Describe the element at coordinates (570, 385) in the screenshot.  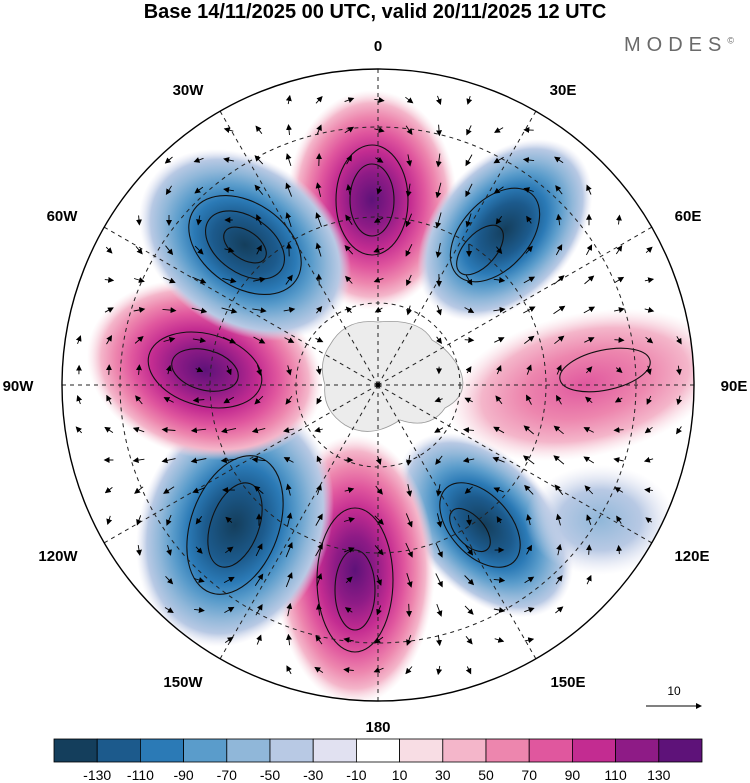
I see `positive-lobe-90e` at that location.